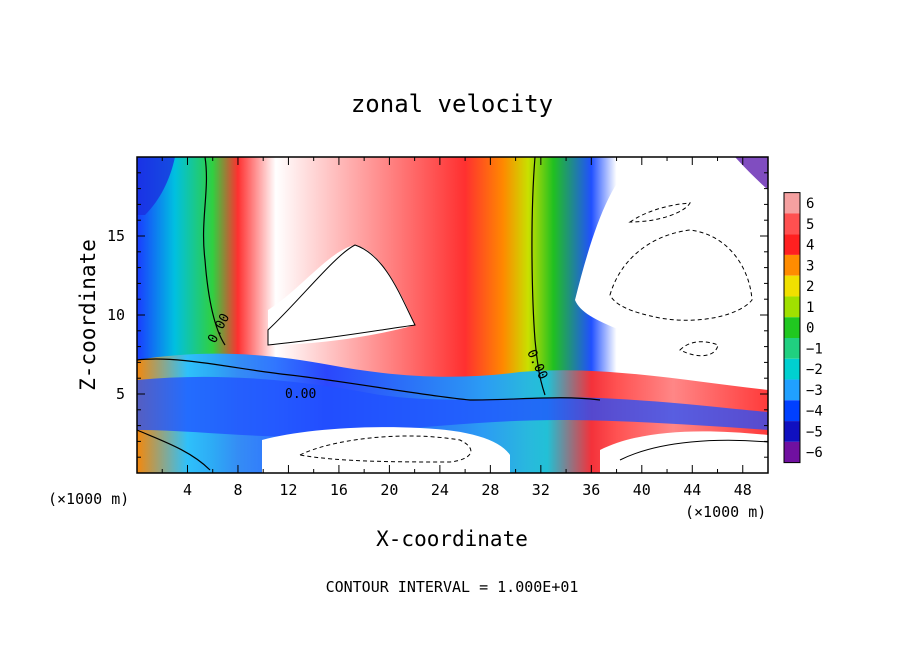 This screenshot has height=654, width=904. What do you see at coordinates (814, 432) in the screenshot?
I see `colorbar-label: −5` at bounding box center [814, 432].